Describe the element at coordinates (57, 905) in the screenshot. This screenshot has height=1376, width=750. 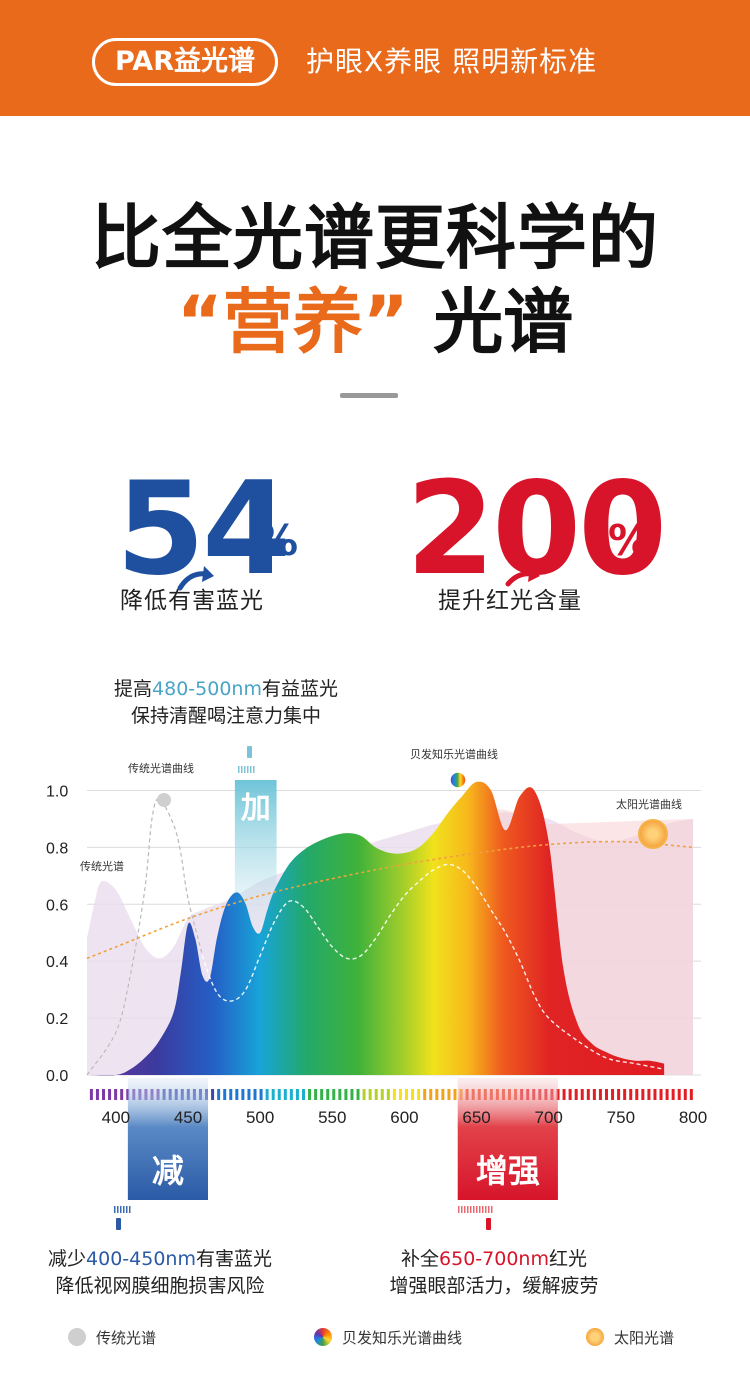
I see `y-tick-label: 0.6` at that location.